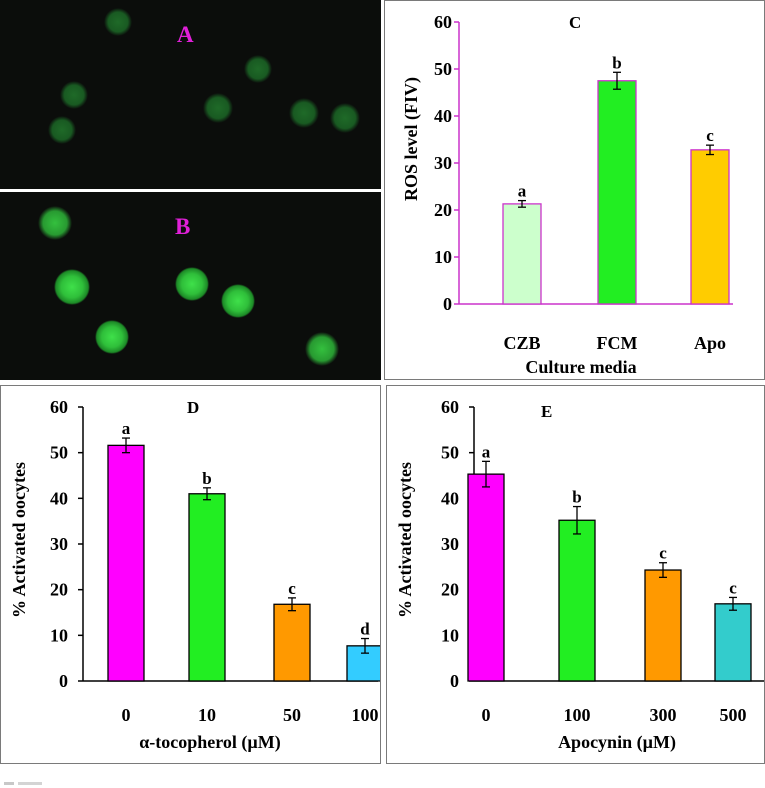 This screenshot has height=788, width=765. Describe the element at coordinates (575, 22) in the screenshot. I see `chart-panel-label: C` at that location.